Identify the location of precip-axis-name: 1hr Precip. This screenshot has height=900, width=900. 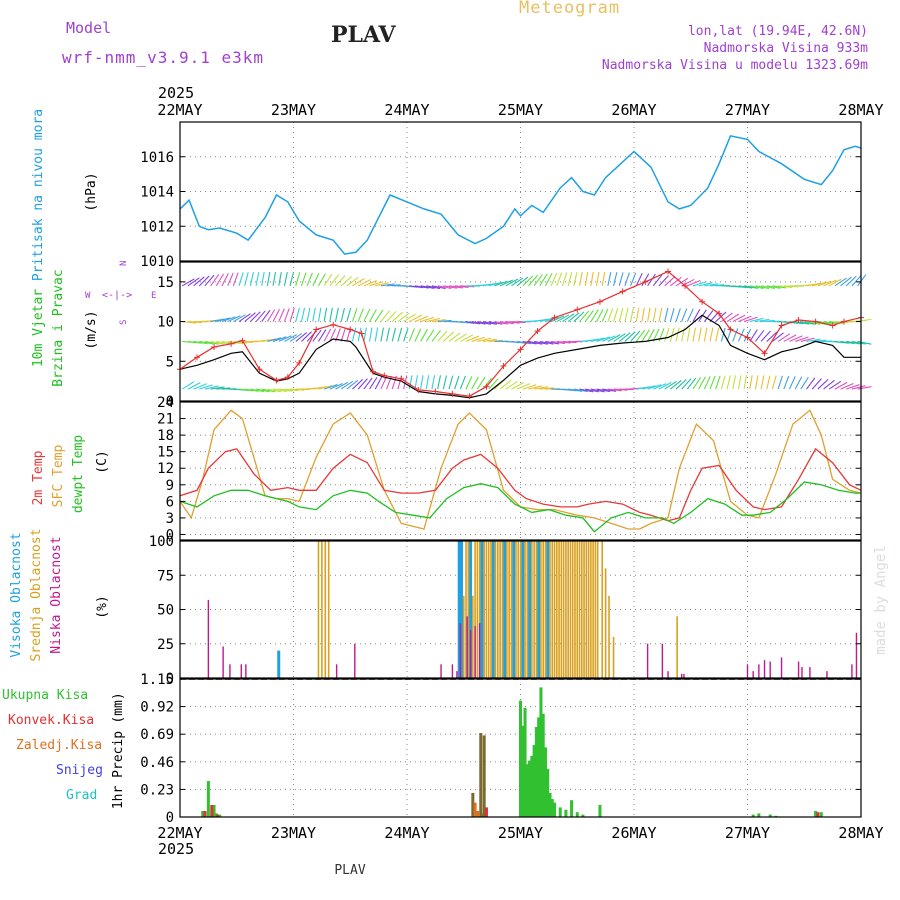
(118, 770).